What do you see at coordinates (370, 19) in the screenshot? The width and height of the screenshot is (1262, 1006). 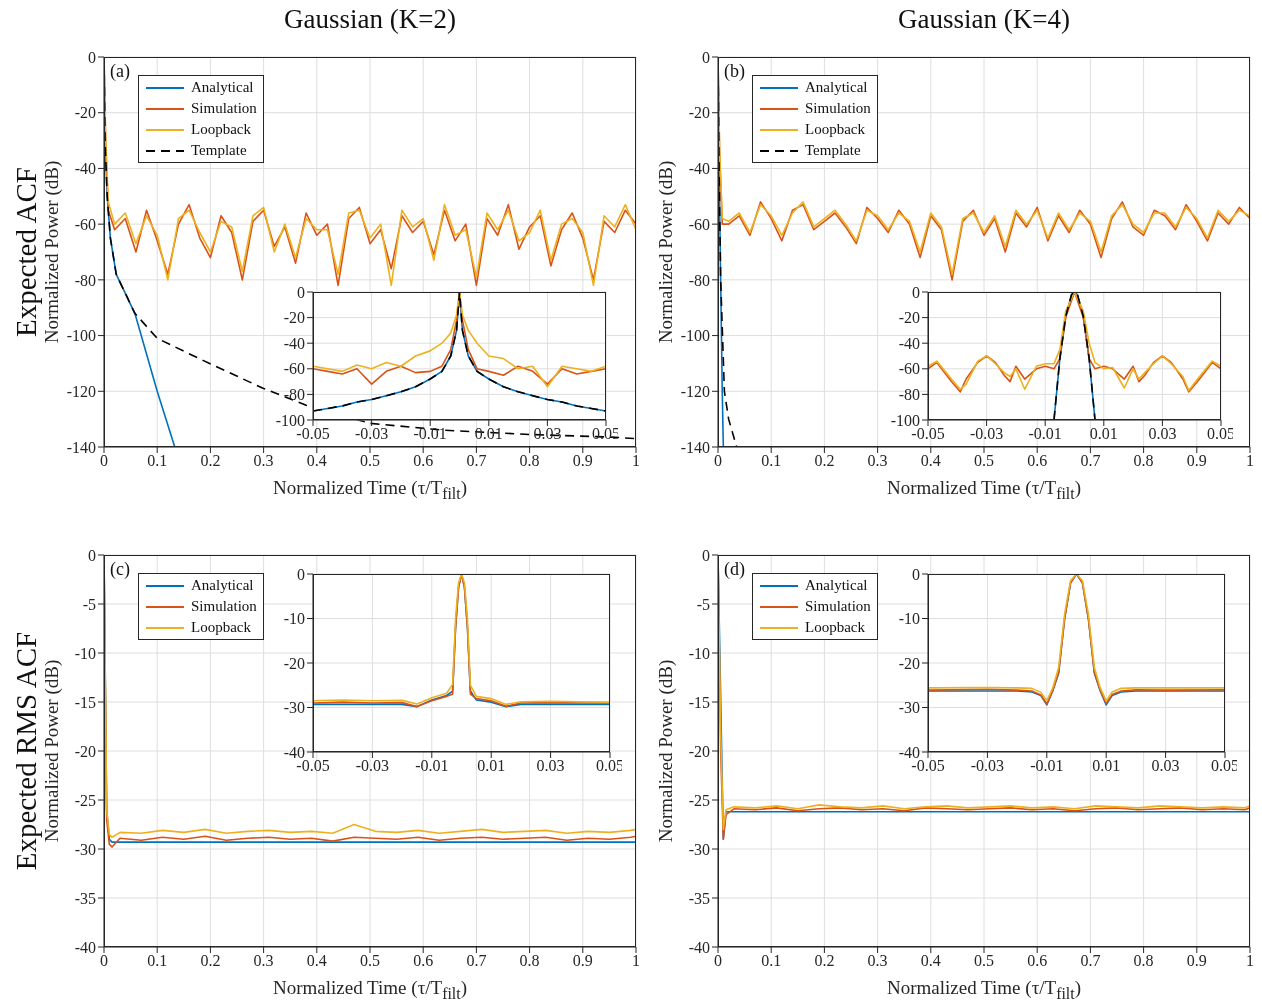 I see `chart-title: Gaussian (K=2)` at bounding box center [370, 19].